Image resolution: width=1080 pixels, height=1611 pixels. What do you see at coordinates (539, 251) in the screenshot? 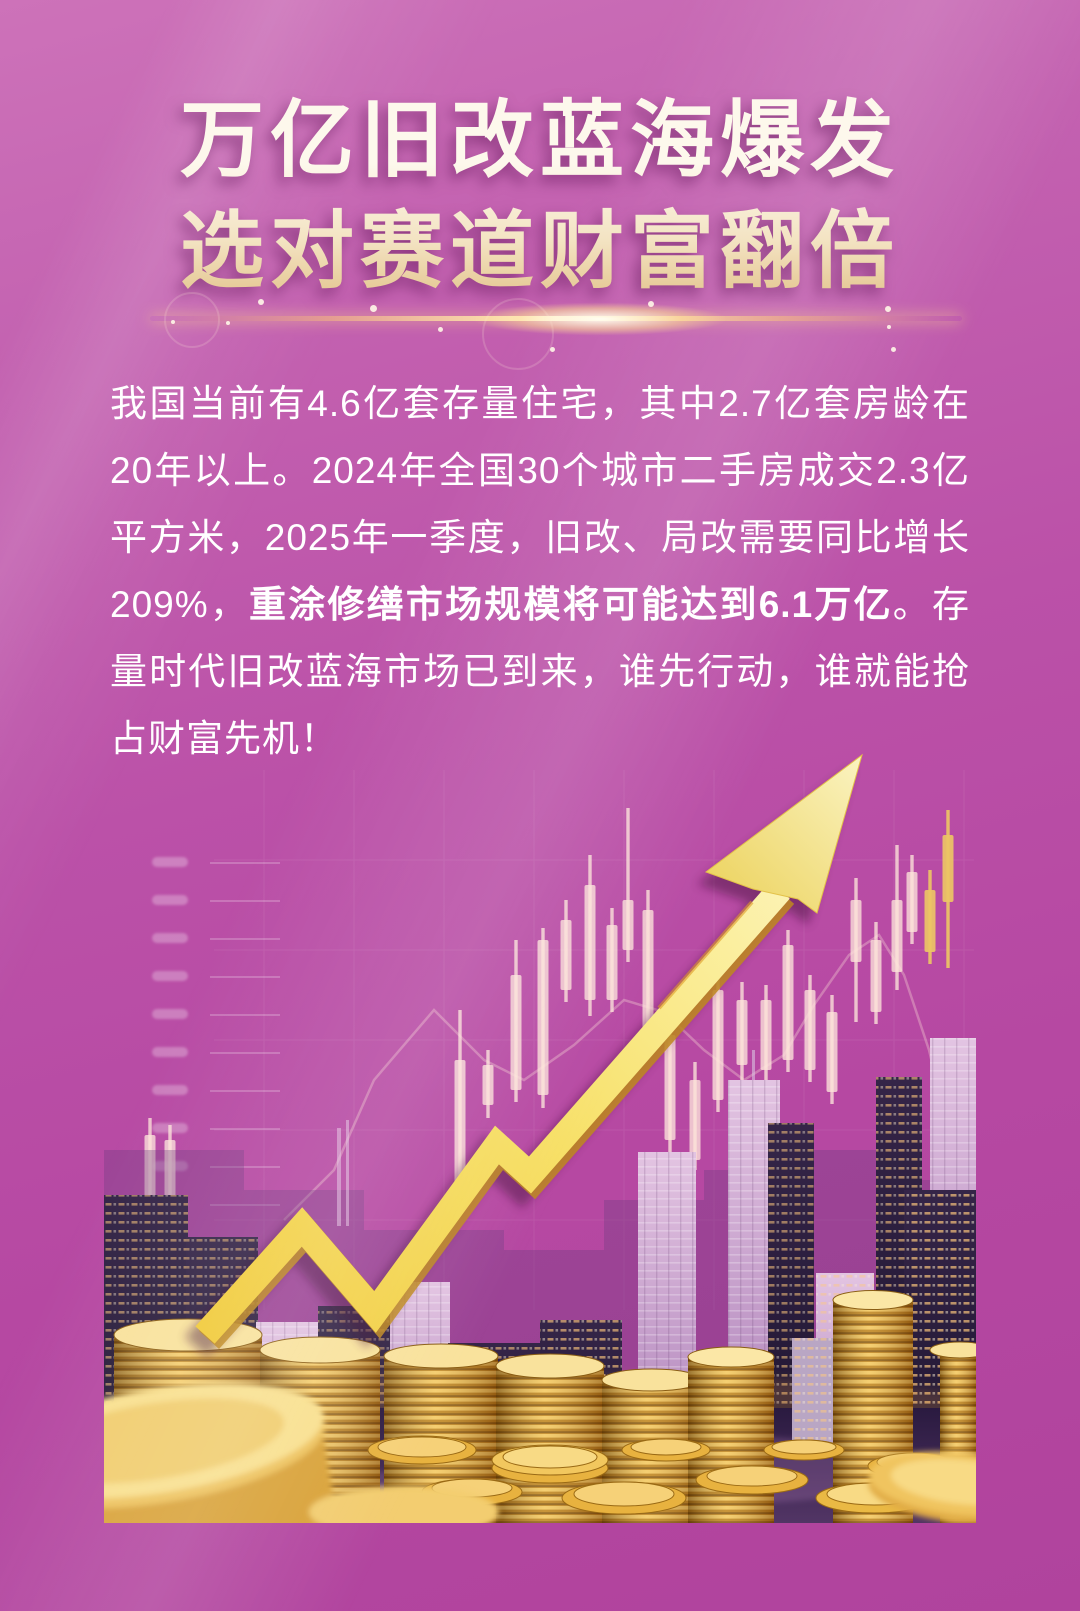
I see `title-line-2: 选对赛道财富翻倍` at bounding box center [539, 251].